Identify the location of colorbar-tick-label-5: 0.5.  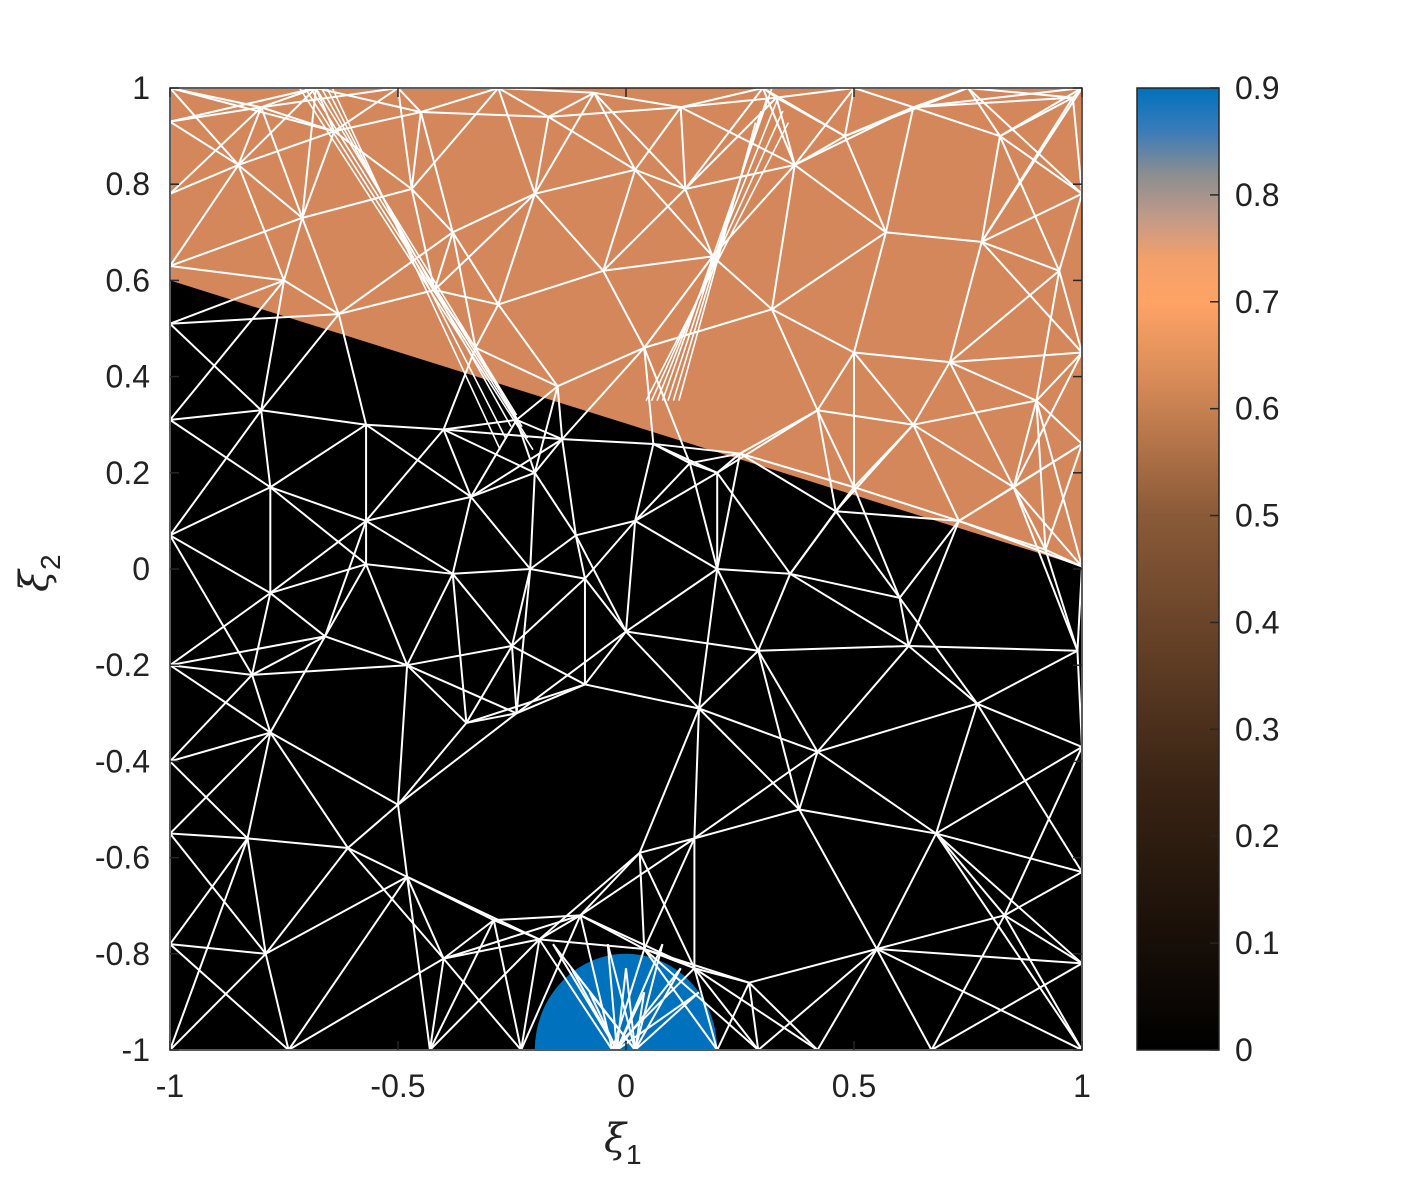
(1257, 516).